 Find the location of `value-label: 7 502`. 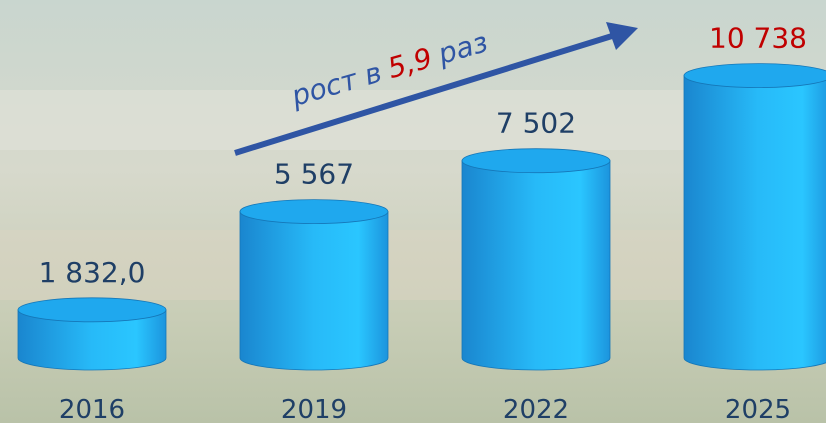

value-label: 7 502 is located at coordinates (536, 123).